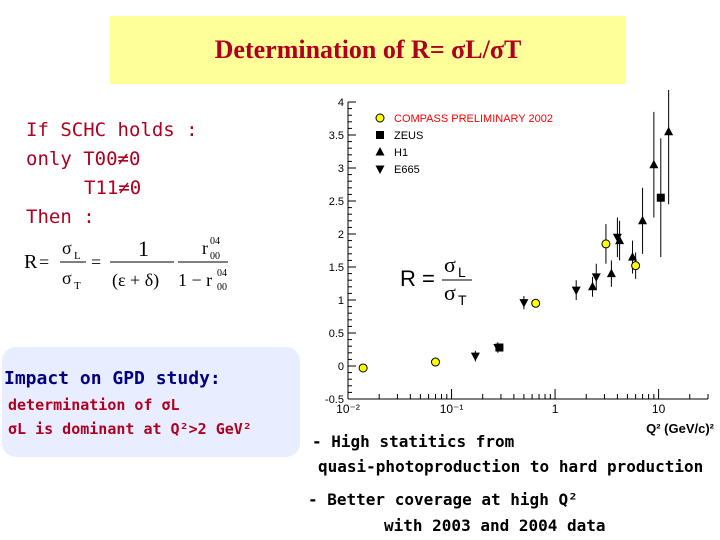 This screenshot has height=540, width=720. I want to click on formula-r: R, so click(31, 262).